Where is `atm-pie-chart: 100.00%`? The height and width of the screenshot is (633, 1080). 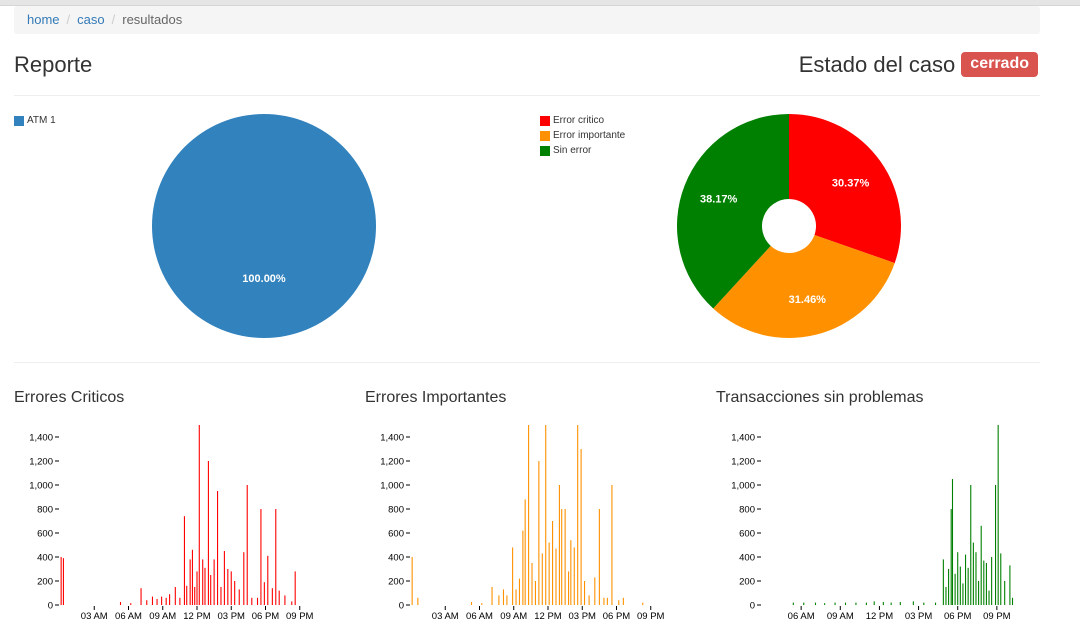
atm-pie-chart: 100.00% is located at coordinates (264, 226).